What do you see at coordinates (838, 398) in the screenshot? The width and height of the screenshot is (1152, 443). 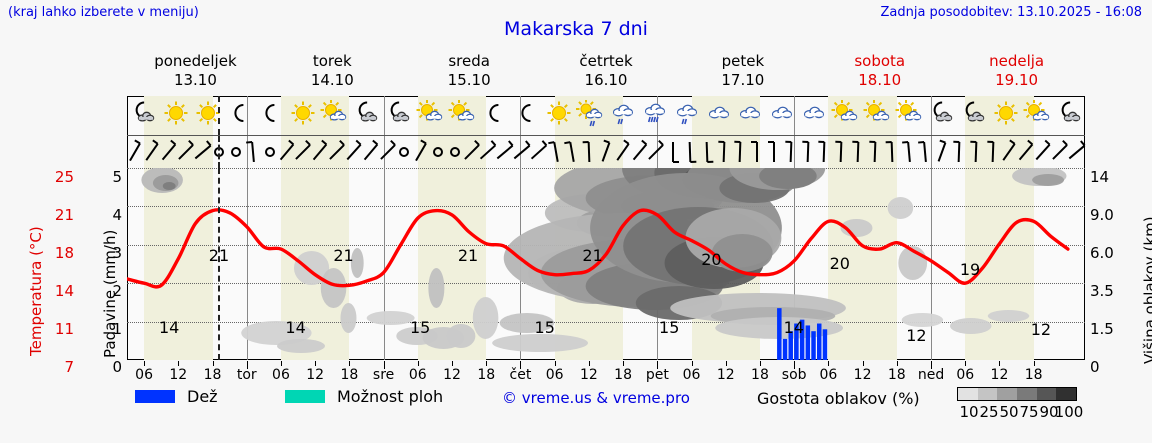 I see `cloud-density-legend-label: Gostota oblakov (%)` at bounding box center [838, 398].